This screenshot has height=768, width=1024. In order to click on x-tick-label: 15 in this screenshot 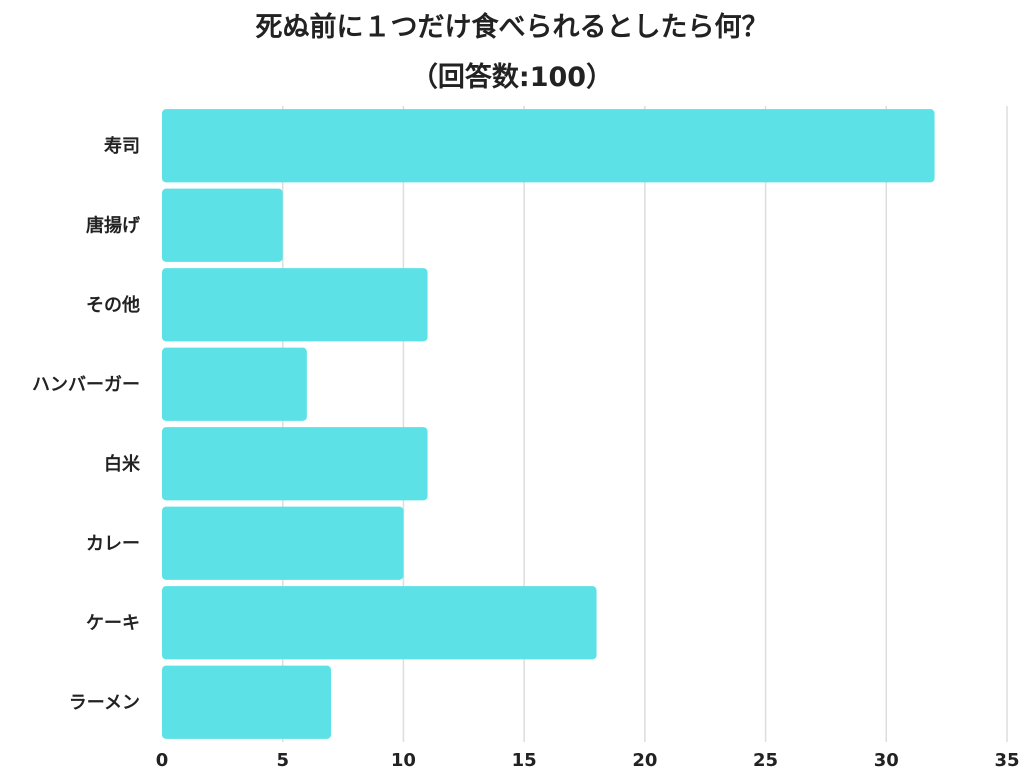, I will do `click(524, 759)`.